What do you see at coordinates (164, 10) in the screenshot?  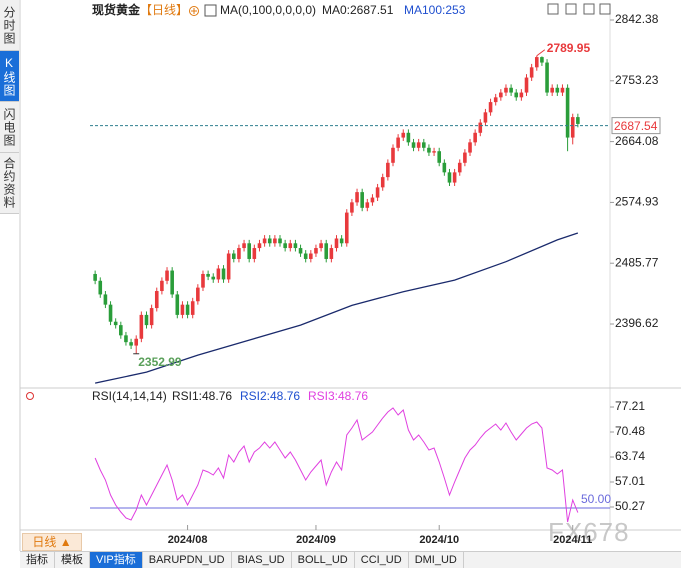 I see `period-label: 【日线】` at bounding box center [164, 10].